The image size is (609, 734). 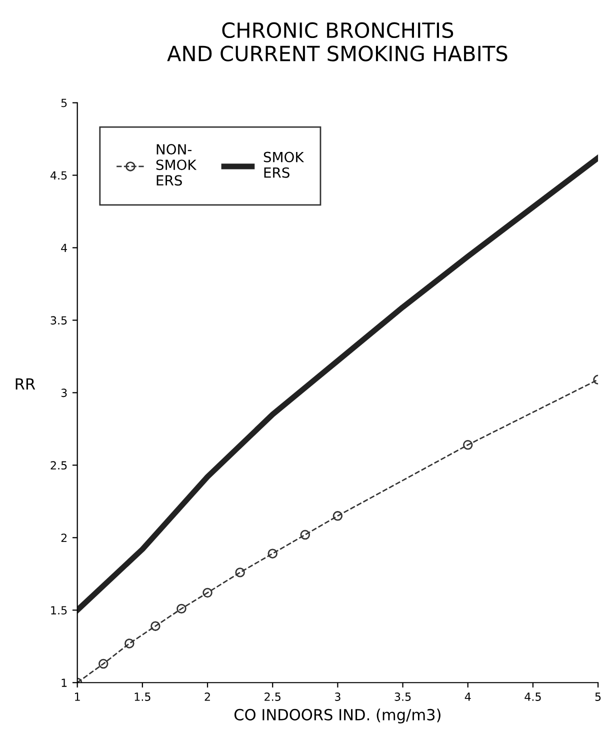 I want to click on y-tick-label: 2.5, so click(x=58, y=465).